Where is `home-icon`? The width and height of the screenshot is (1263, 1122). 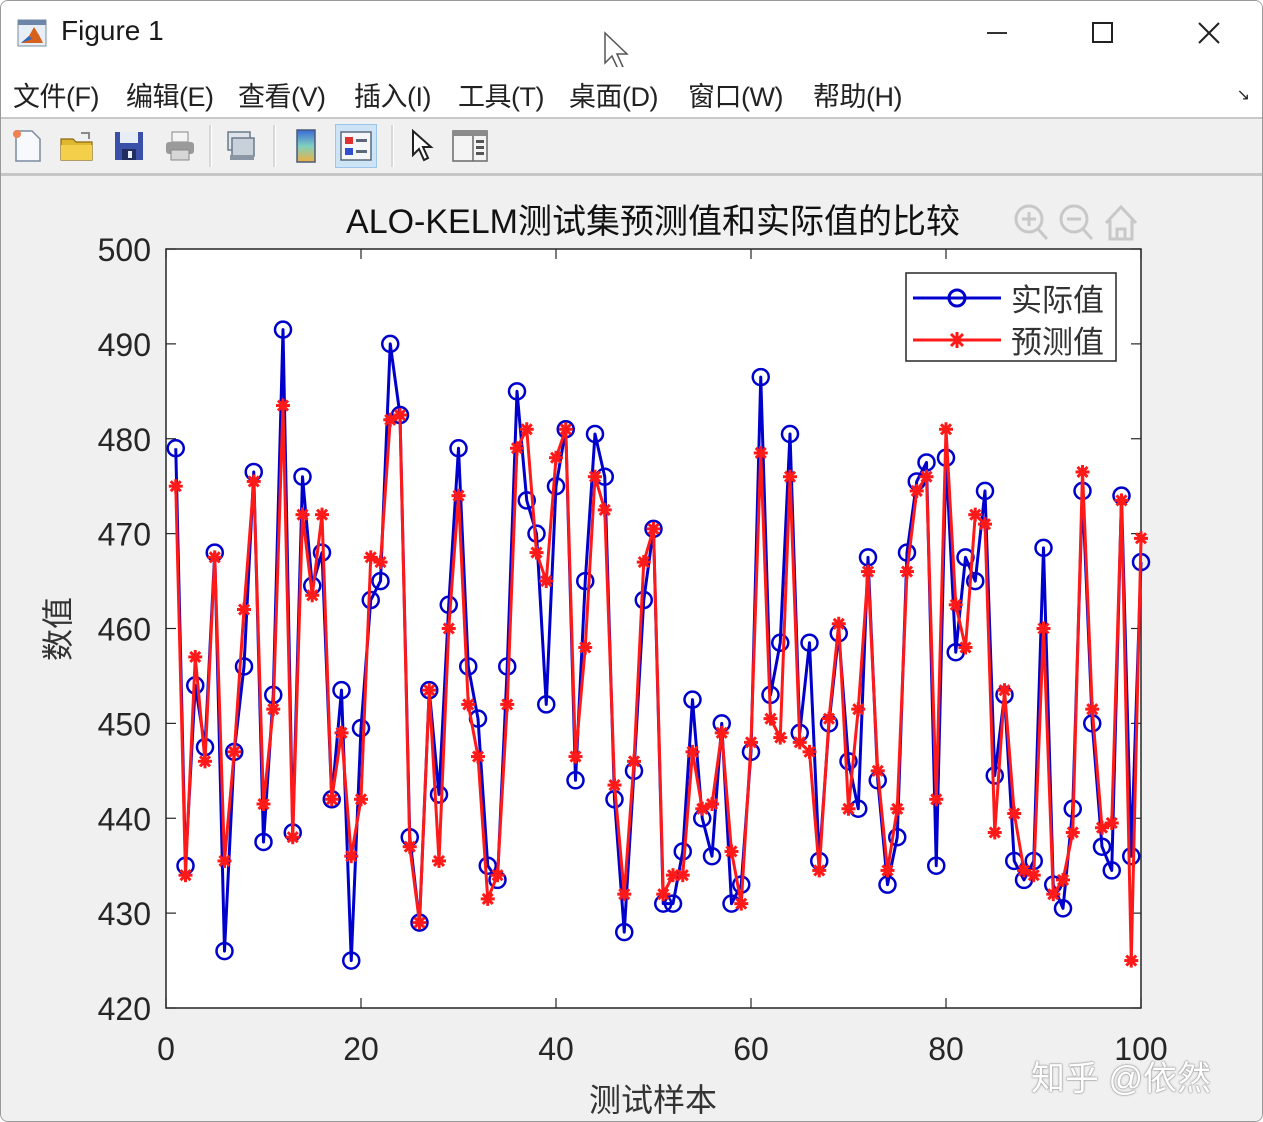 home-icon is located at coordinates (1121, 222).